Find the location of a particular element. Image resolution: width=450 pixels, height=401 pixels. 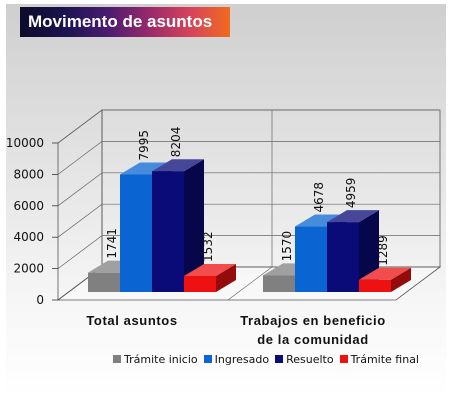

y-tick-label: 8000 is located at coordinates (28, 174).